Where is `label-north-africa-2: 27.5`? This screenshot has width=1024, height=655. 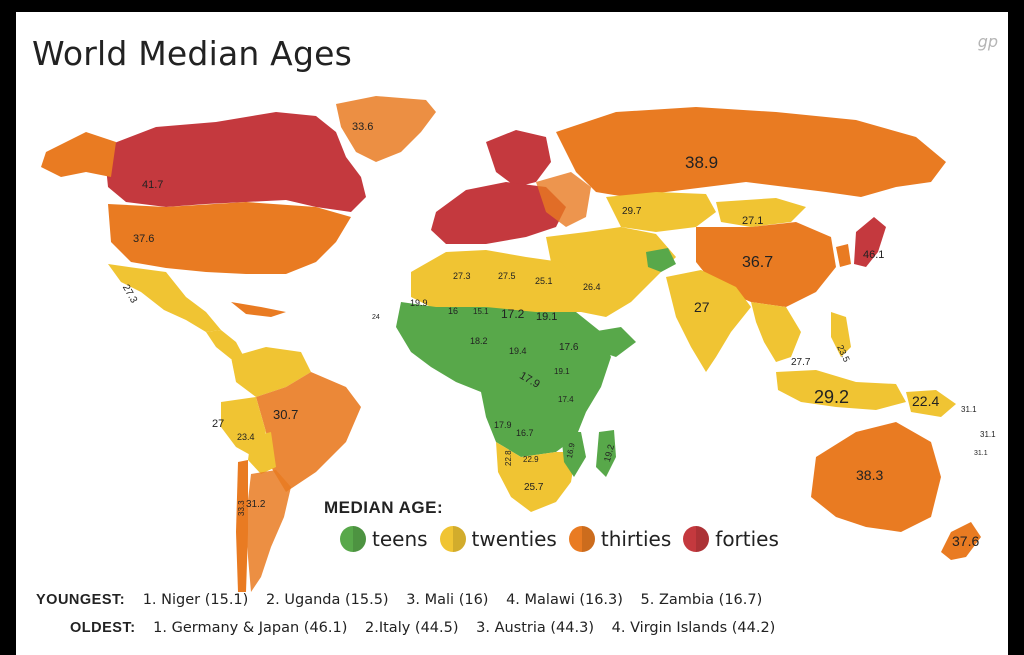 label-north-africa-2: 27.5 is located at coordinates (507, 276).